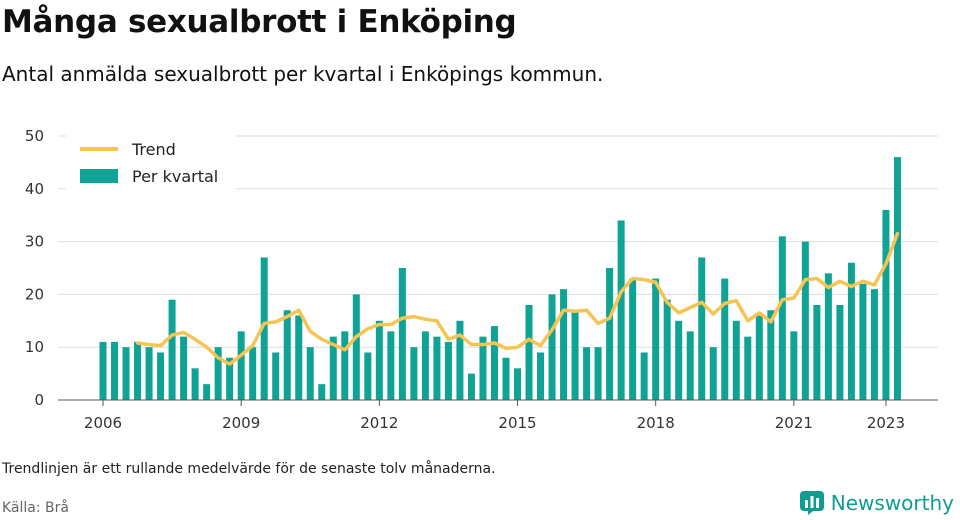 The width and height of the screenshot is (960, 520). What do you see at coordinates (34, 136) in the screenshot?
I see `y-tick-label: 50` at bounding box center [34, 136].